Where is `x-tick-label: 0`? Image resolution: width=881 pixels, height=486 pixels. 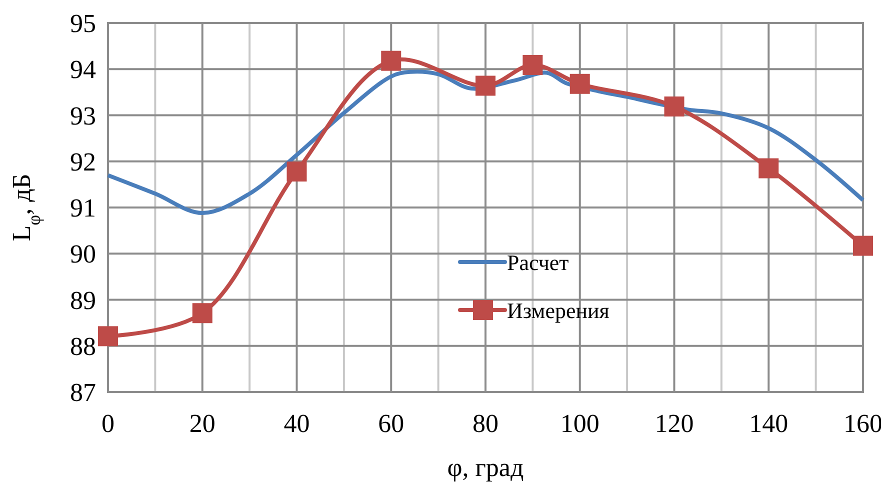
x-tick-label: 0 is located at coordinates (108, 423).